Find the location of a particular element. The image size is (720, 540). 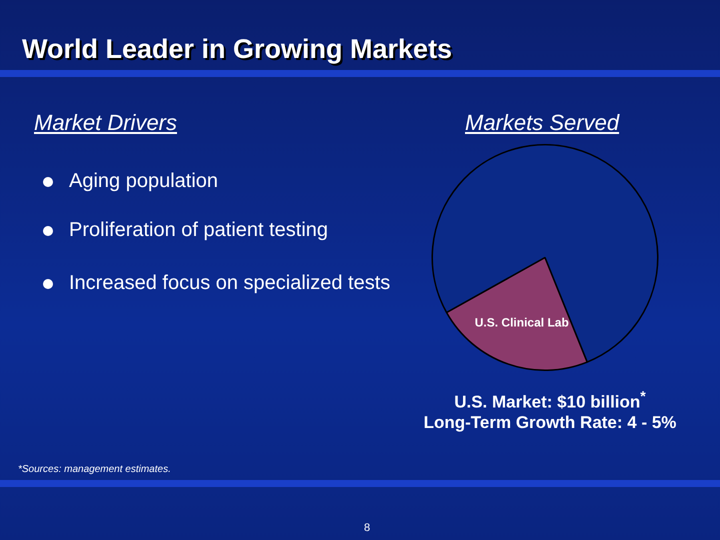

chart-title: World Leader in Growing Markets is located at coordinates (237, 49).